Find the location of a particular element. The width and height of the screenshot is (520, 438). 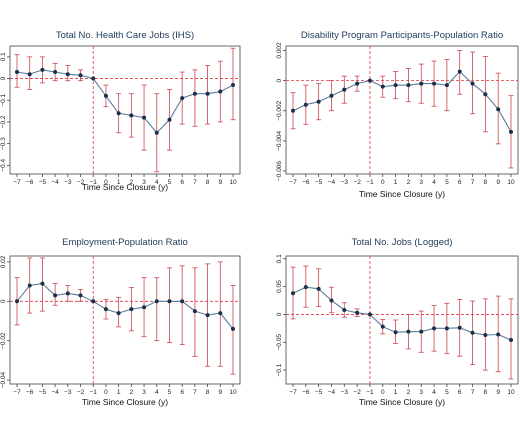

y-tick-label: 0.02 is located at coordinates (3, 261).